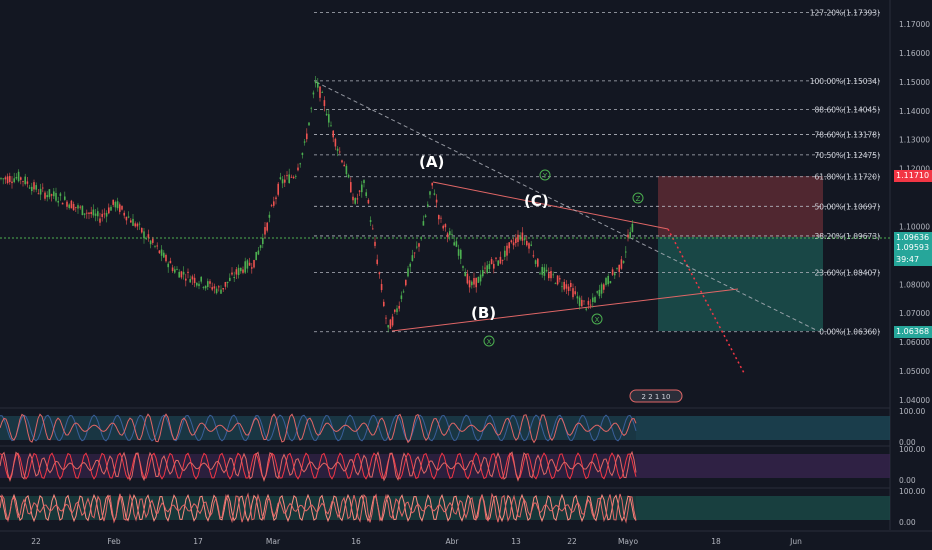  Describe the element at coordinates (848, 273) in the screenshot. I see `fib-level-label: 23.60%(1.08407)` at that location.